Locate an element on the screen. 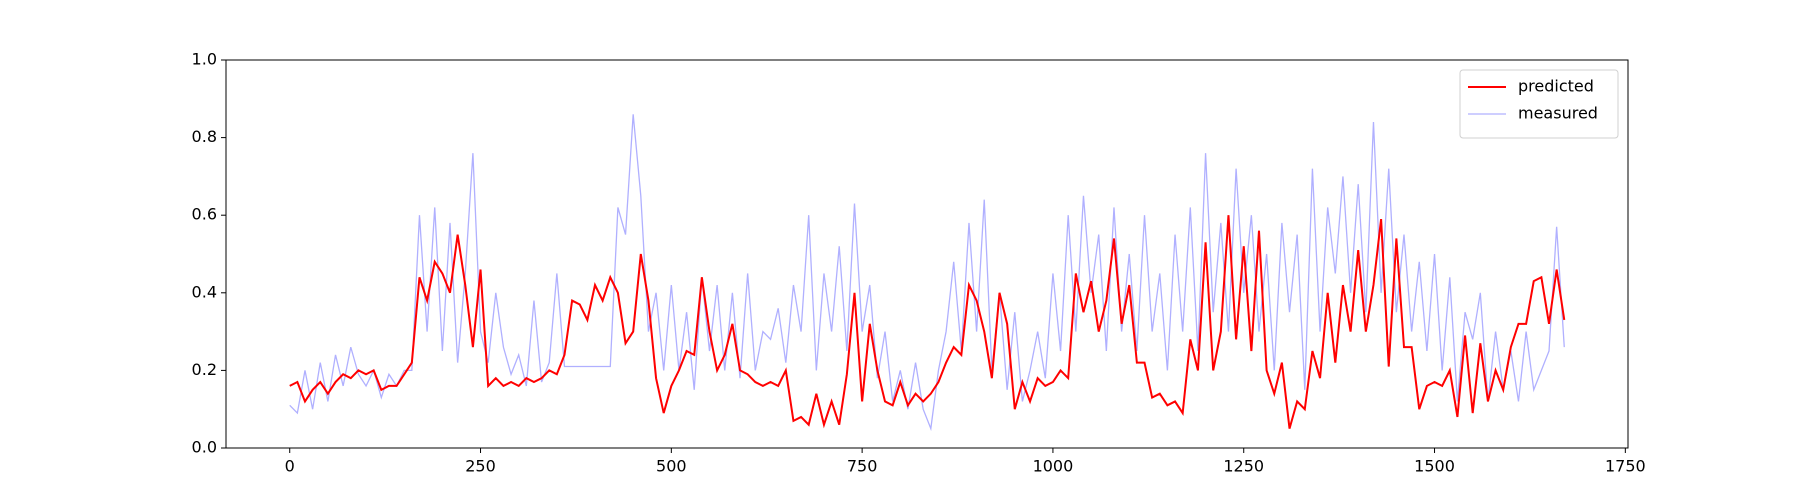 The image size is (1800, 504). x-tick-label: 1000 is located at coordinates (1053, 466).